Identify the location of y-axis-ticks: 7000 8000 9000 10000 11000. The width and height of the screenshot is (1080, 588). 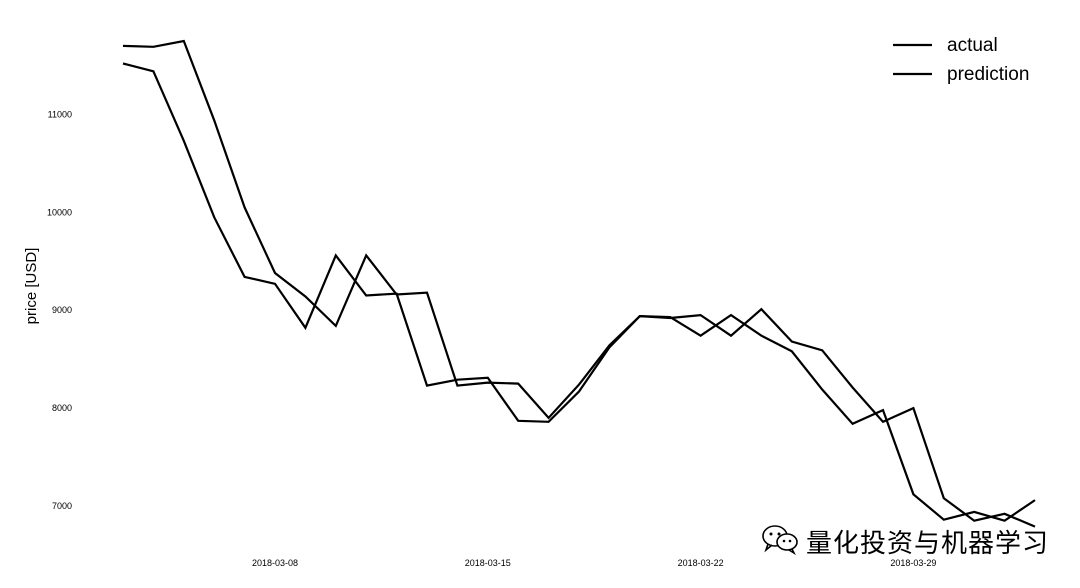
(59, 310).